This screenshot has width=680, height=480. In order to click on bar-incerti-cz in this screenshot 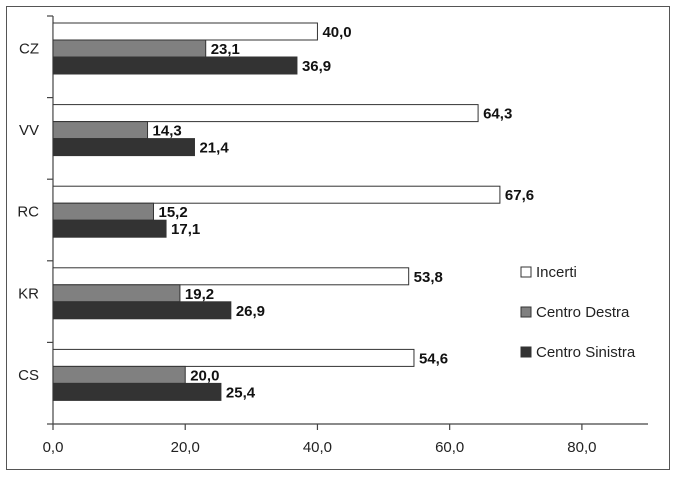, I will do `click(185, 31)`.